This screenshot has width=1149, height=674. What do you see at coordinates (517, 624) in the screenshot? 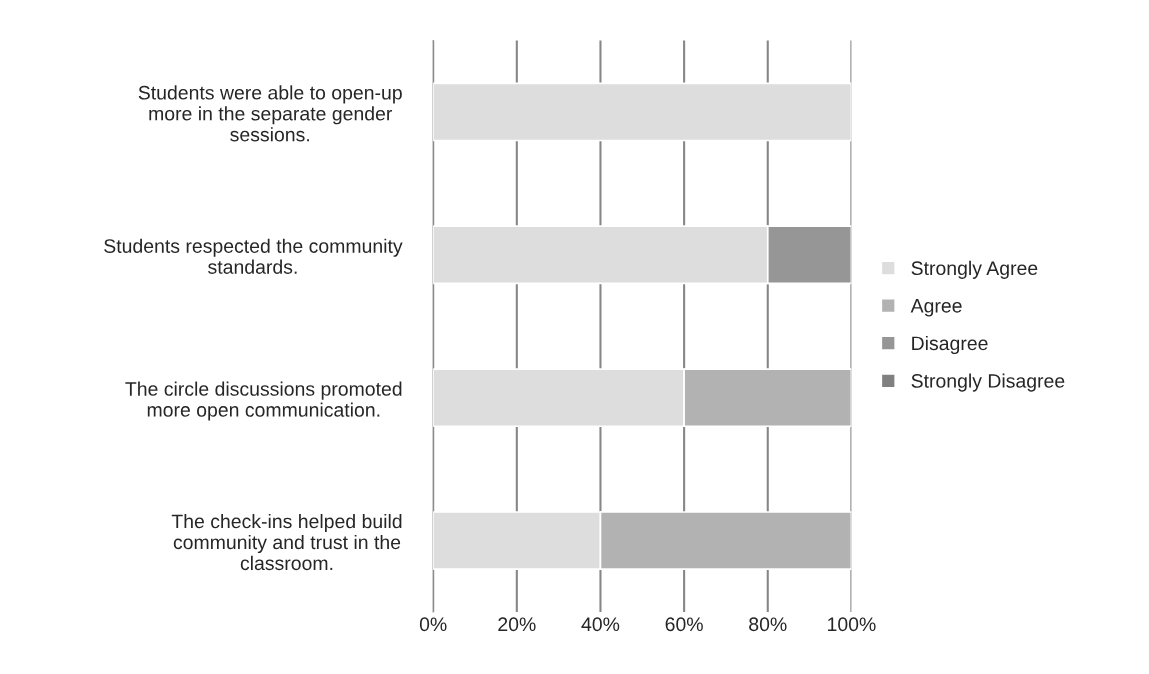
I see `x-tick-label: 20%` at bounding box center [517, 624].